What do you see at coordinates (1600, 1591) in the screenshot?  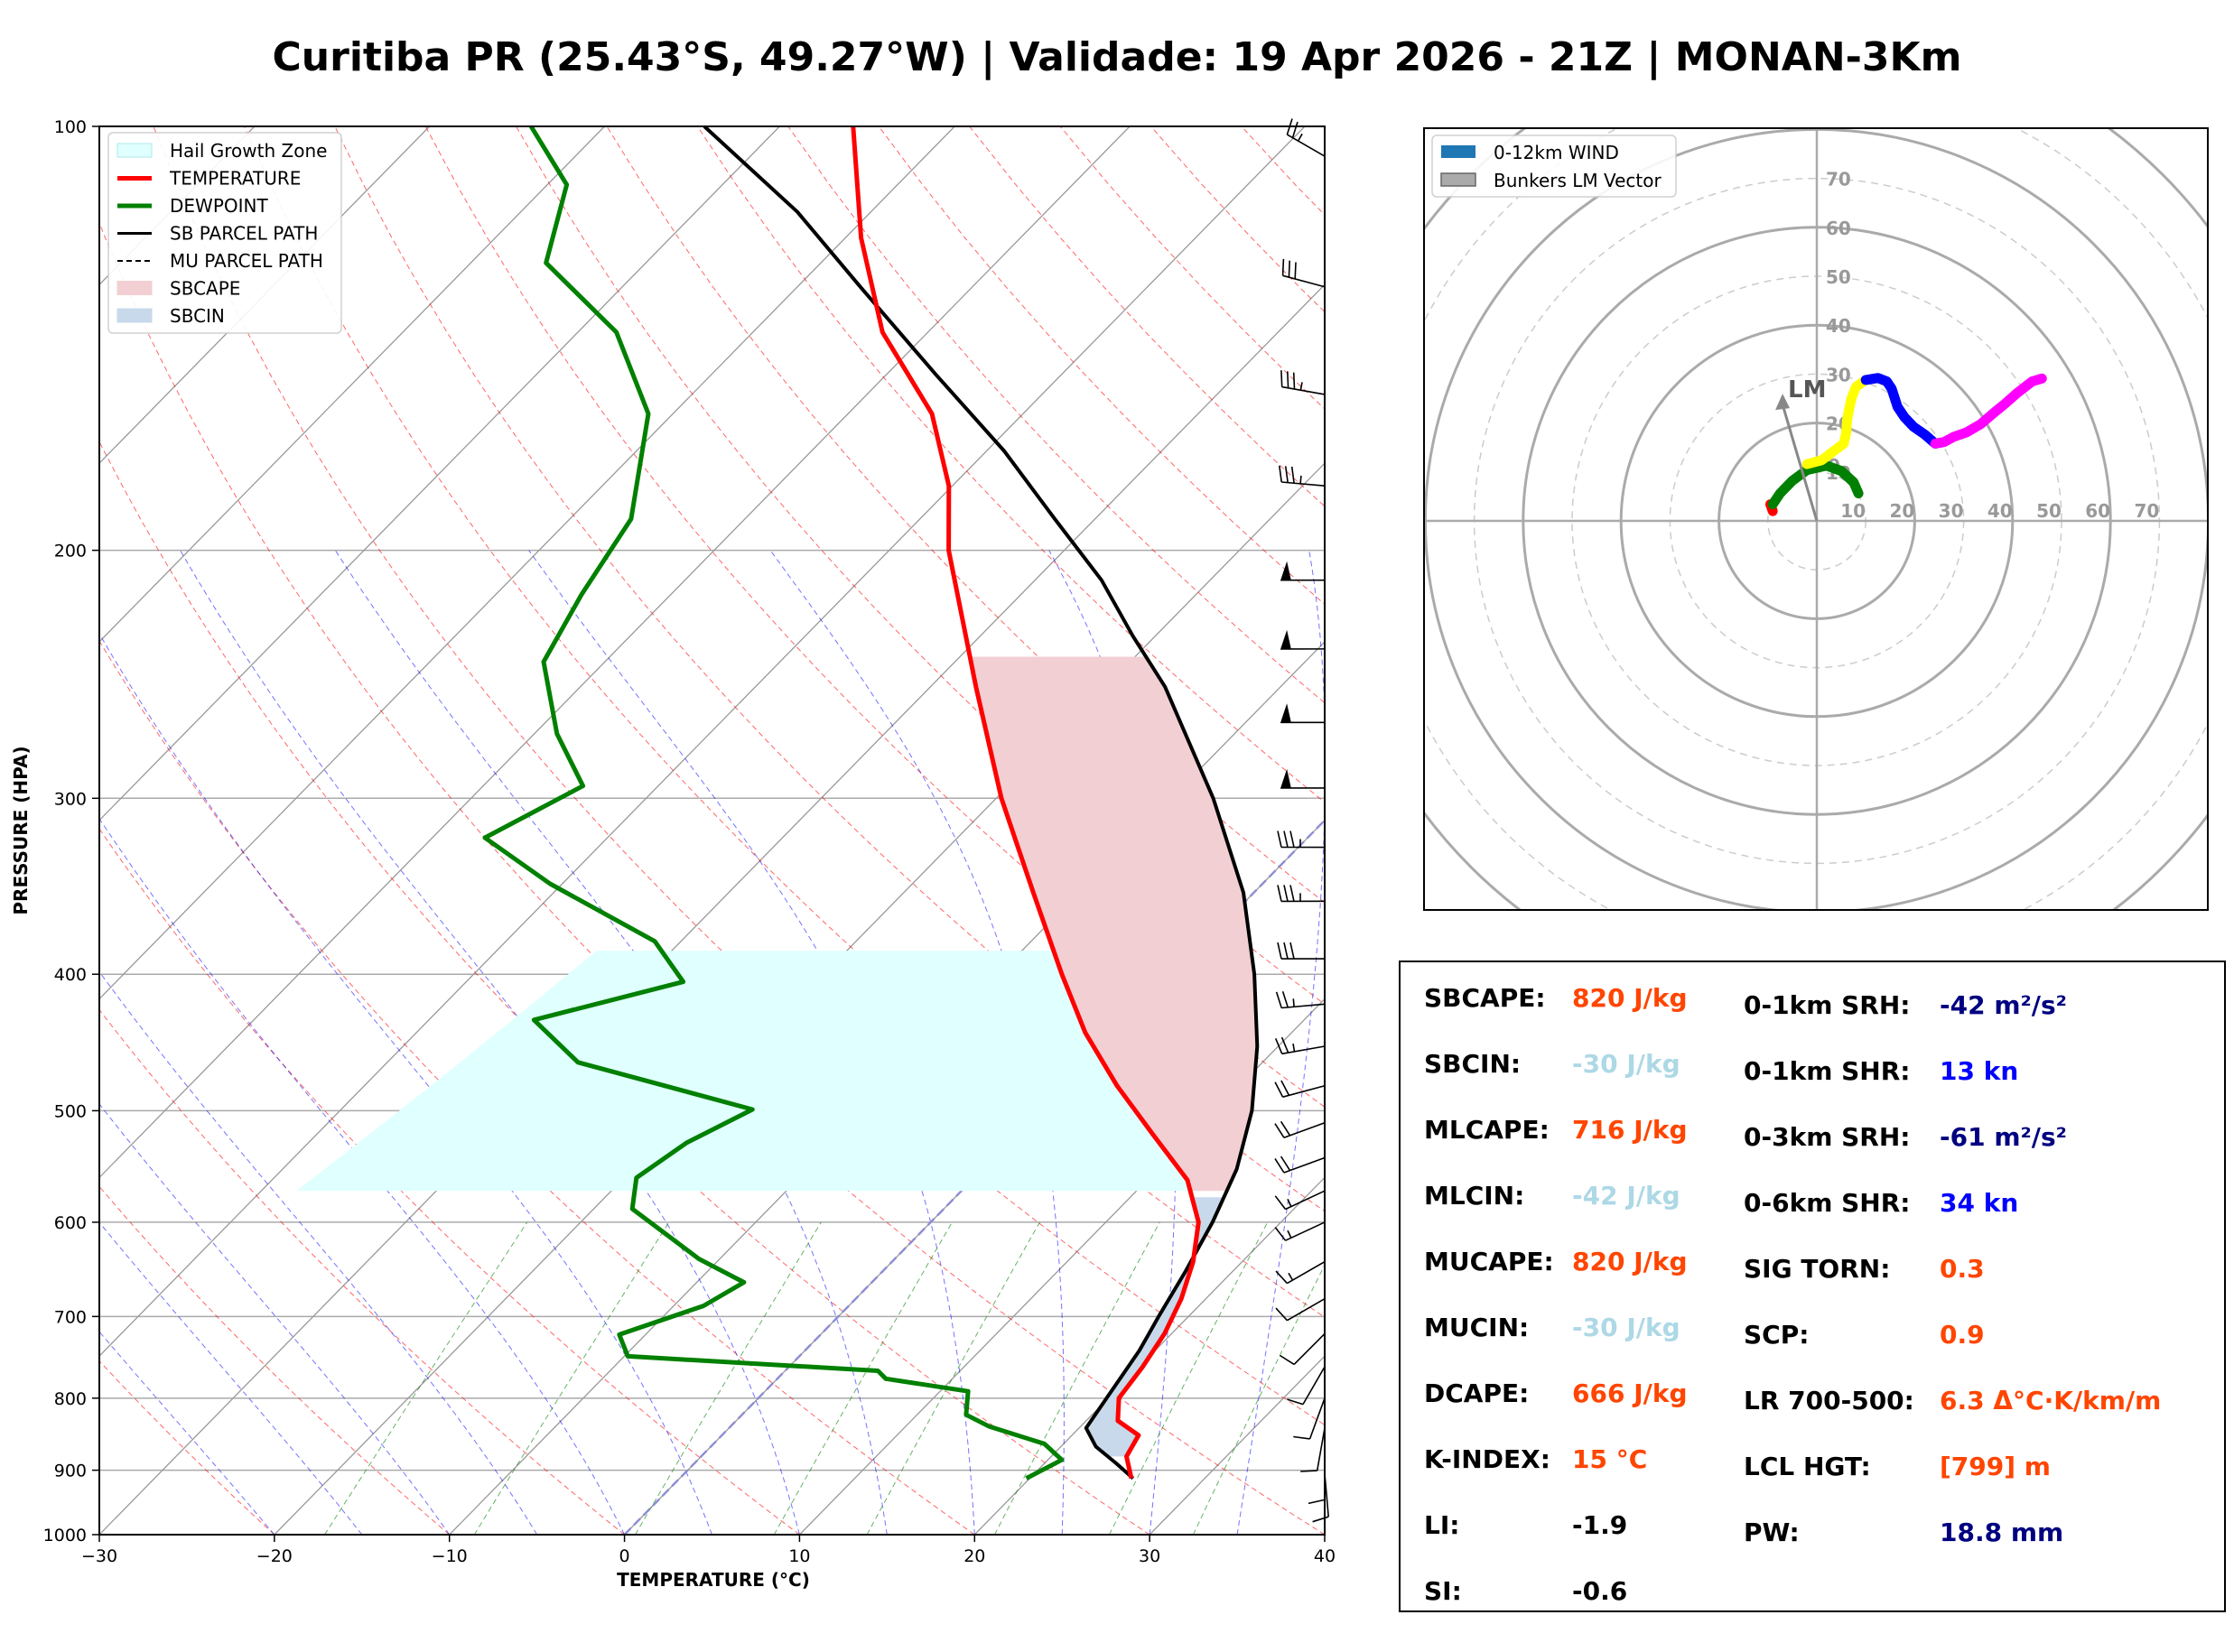 I see `index-value: -0.6` at bounding box center [1600, 1591].